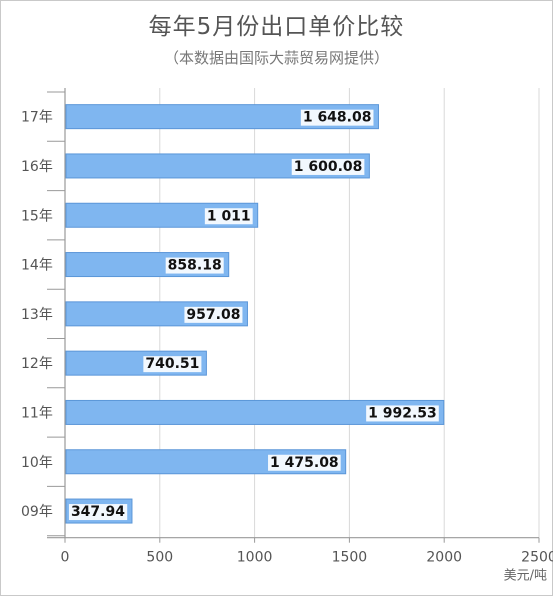  Describe the element at coordinates (37, 118) in the screenshot. I see `category-label: 17年` at that location.